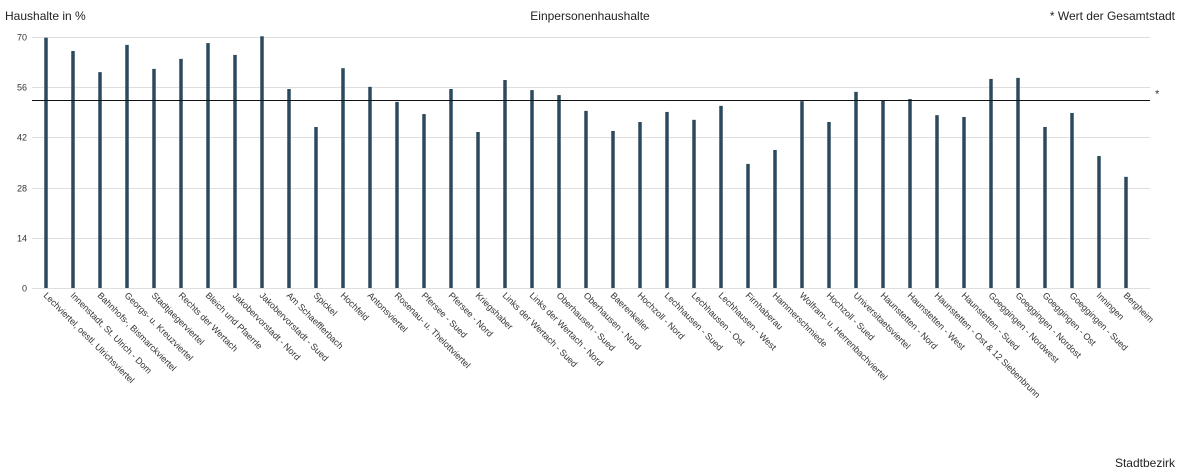  I want to click on reference: *, so click(596, 95).